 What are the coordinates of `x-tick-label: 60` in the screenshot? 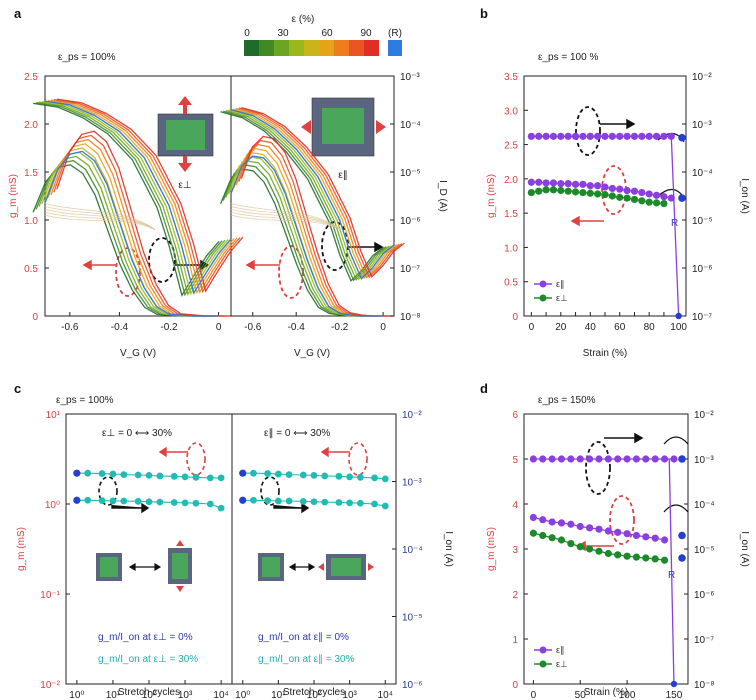 It's located at (620, 327).